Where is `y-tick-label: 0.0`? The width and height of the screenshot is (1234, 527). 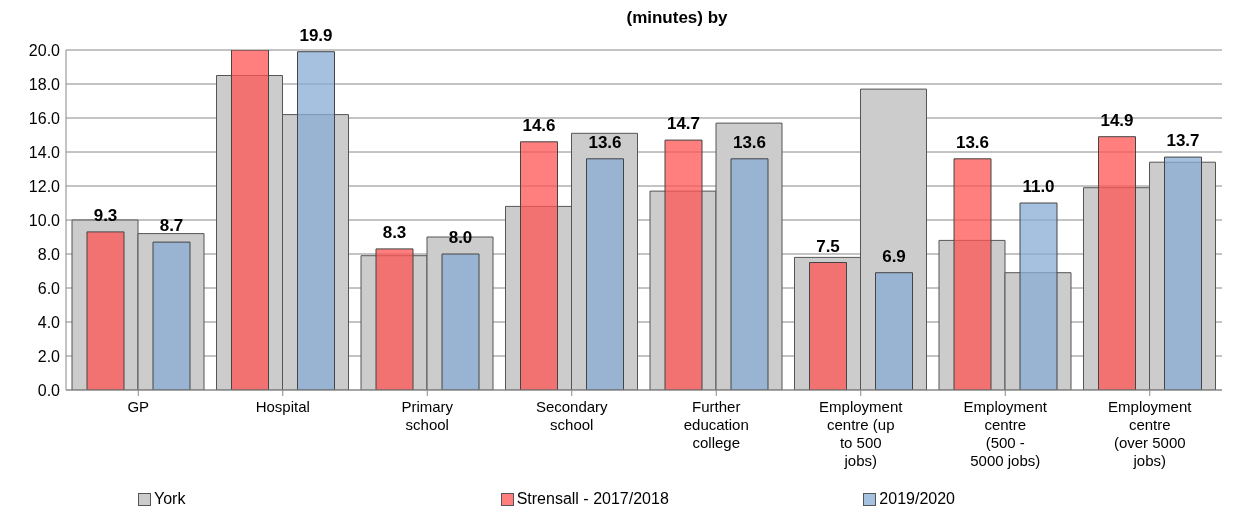
y-tick-label: 0.0 is located at coordinates (49, 390).